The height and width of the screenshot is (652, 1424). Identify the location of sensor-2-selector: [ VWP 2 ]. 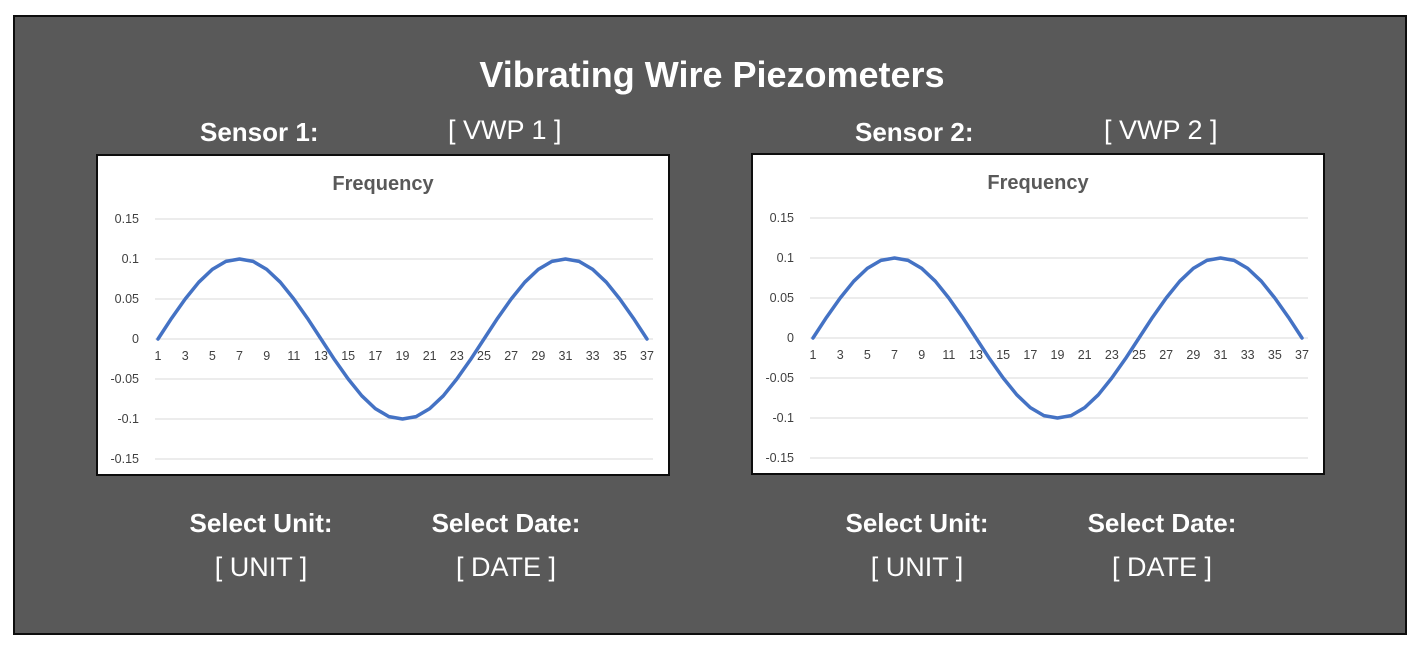
(1161, 130).